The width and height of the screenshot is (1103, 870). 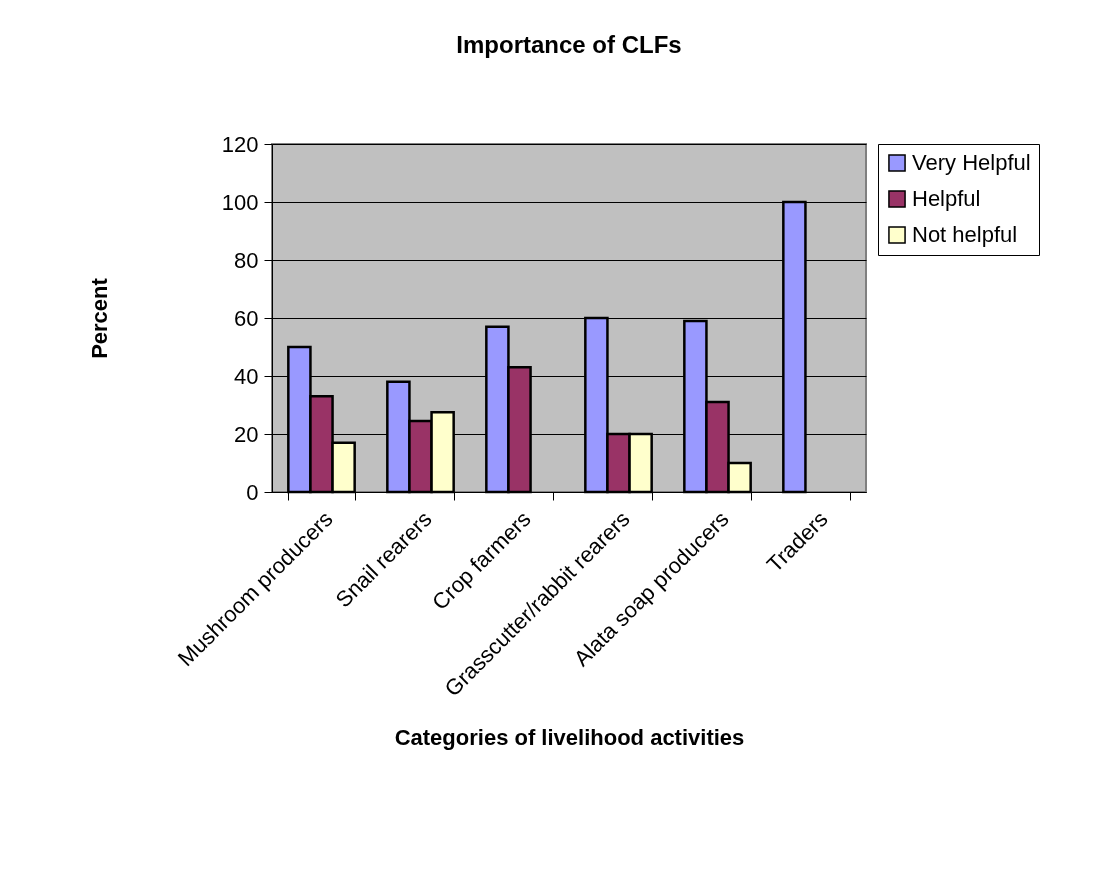 What do you see at coordinates (246, 376) in the screenshot?
I see `y-tick-label: 40` at bounding box center [246, 376].